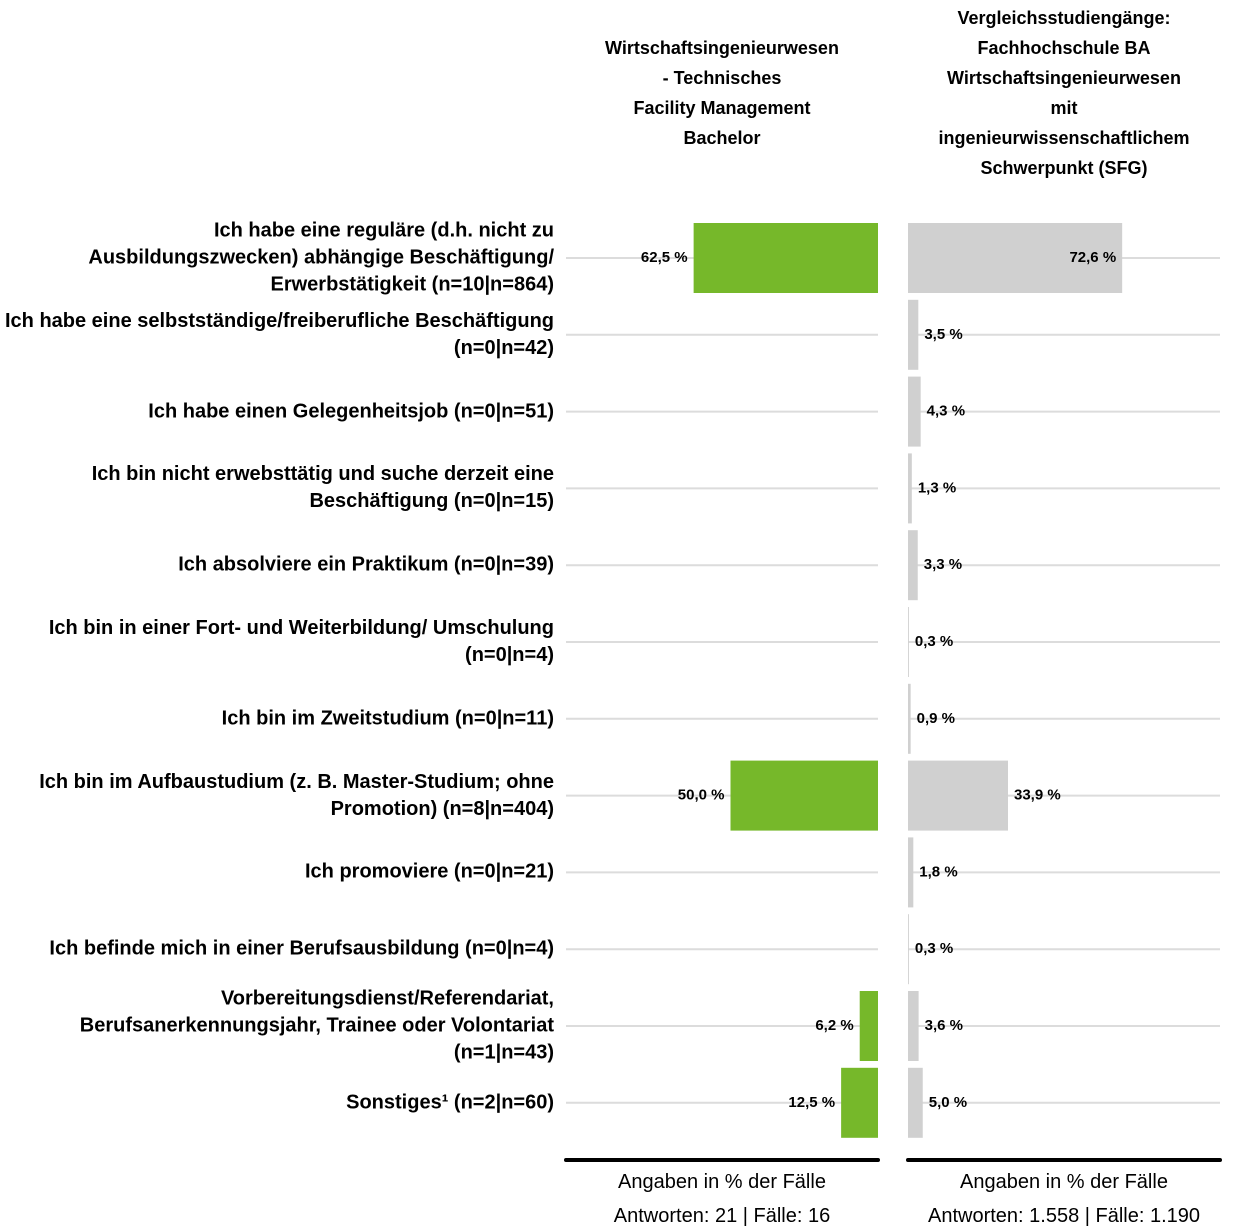 The image size is (1240, 1229). I want to click on value-label: 1,3 %, so click(937, 487).